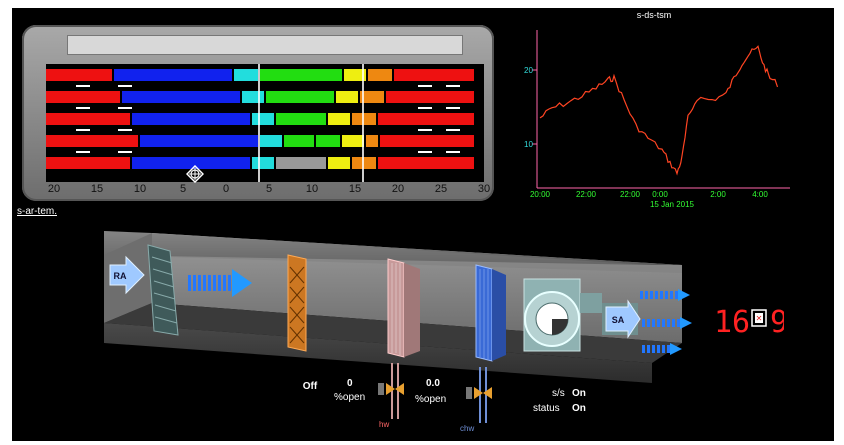  What do you see at coordinates (396, 309) in the screenshot?
I see `heating-coil-fins-icon` at bounding box center [396, 309].